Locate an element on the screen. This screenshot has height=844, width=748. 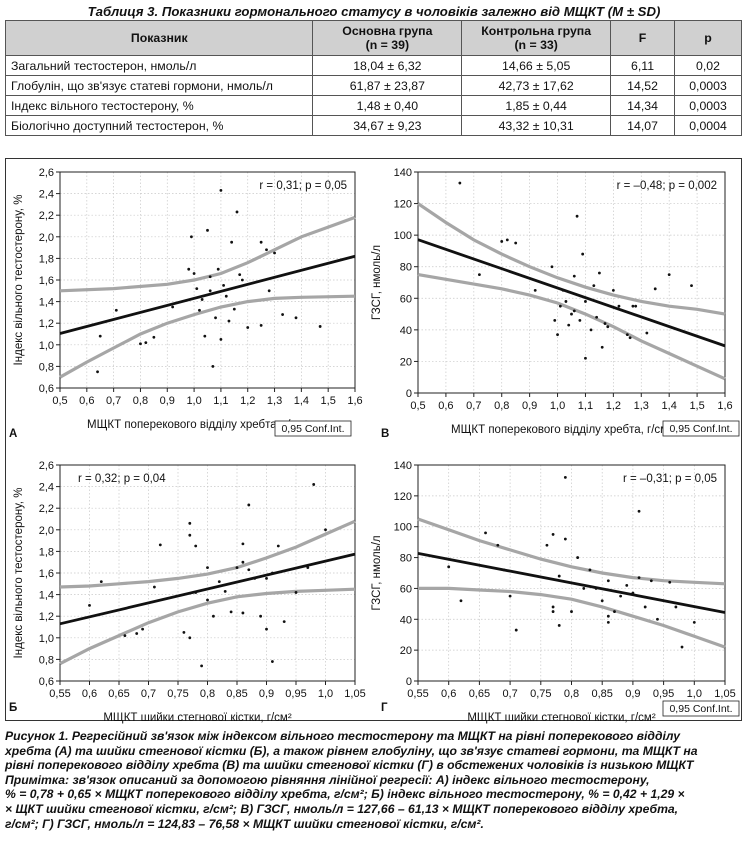
plot-area is located at coordinates (571, 282).